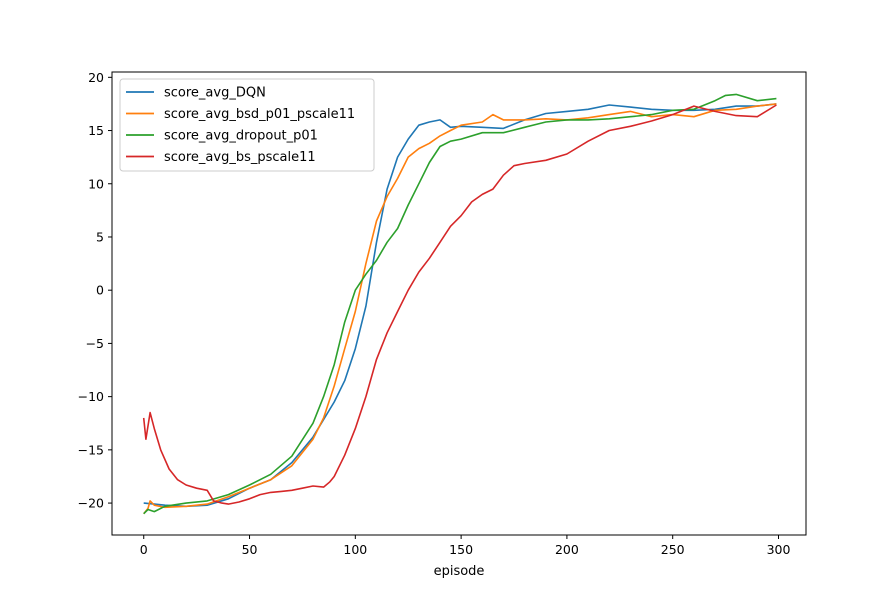  I want to click on x-tick-label: 0, so click(144, 549).